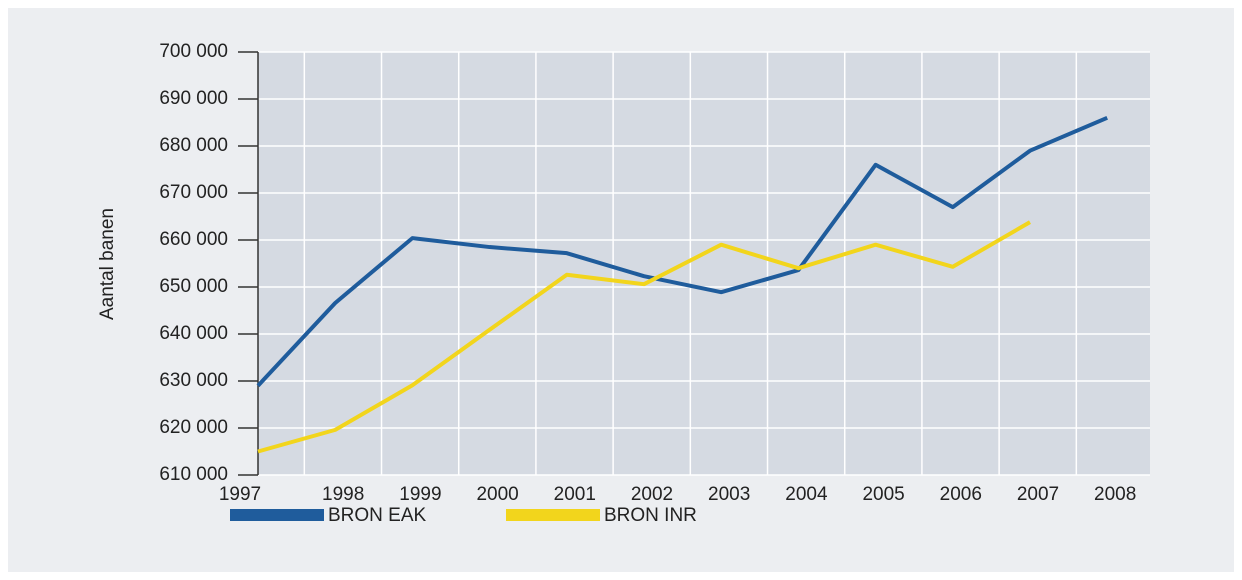 This screenshot has width=1242, height=580. Describe the element at coordinates (961, 494) in the screenshot. I see `x-tick-label: 2006` at that location.